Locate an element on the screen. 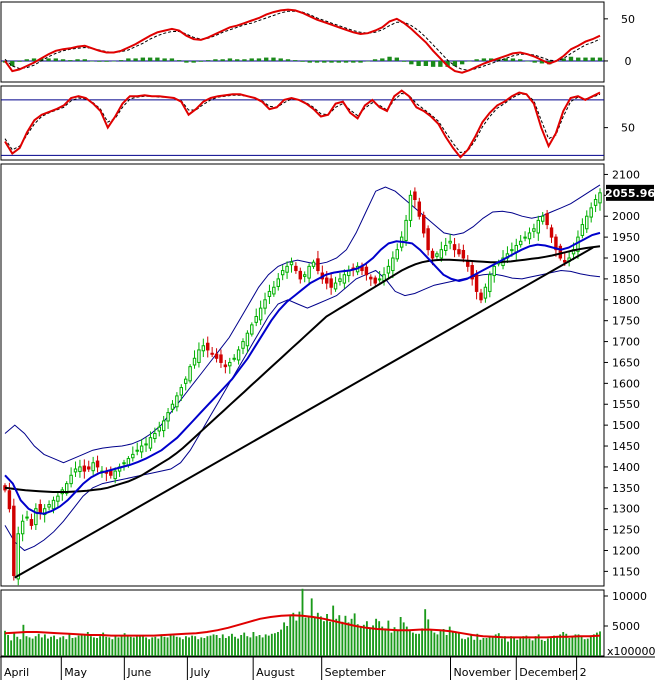 Image resolution: width=655 pixels, height=680 pixels. volume-ma-line is located at coordinates (302, 626).